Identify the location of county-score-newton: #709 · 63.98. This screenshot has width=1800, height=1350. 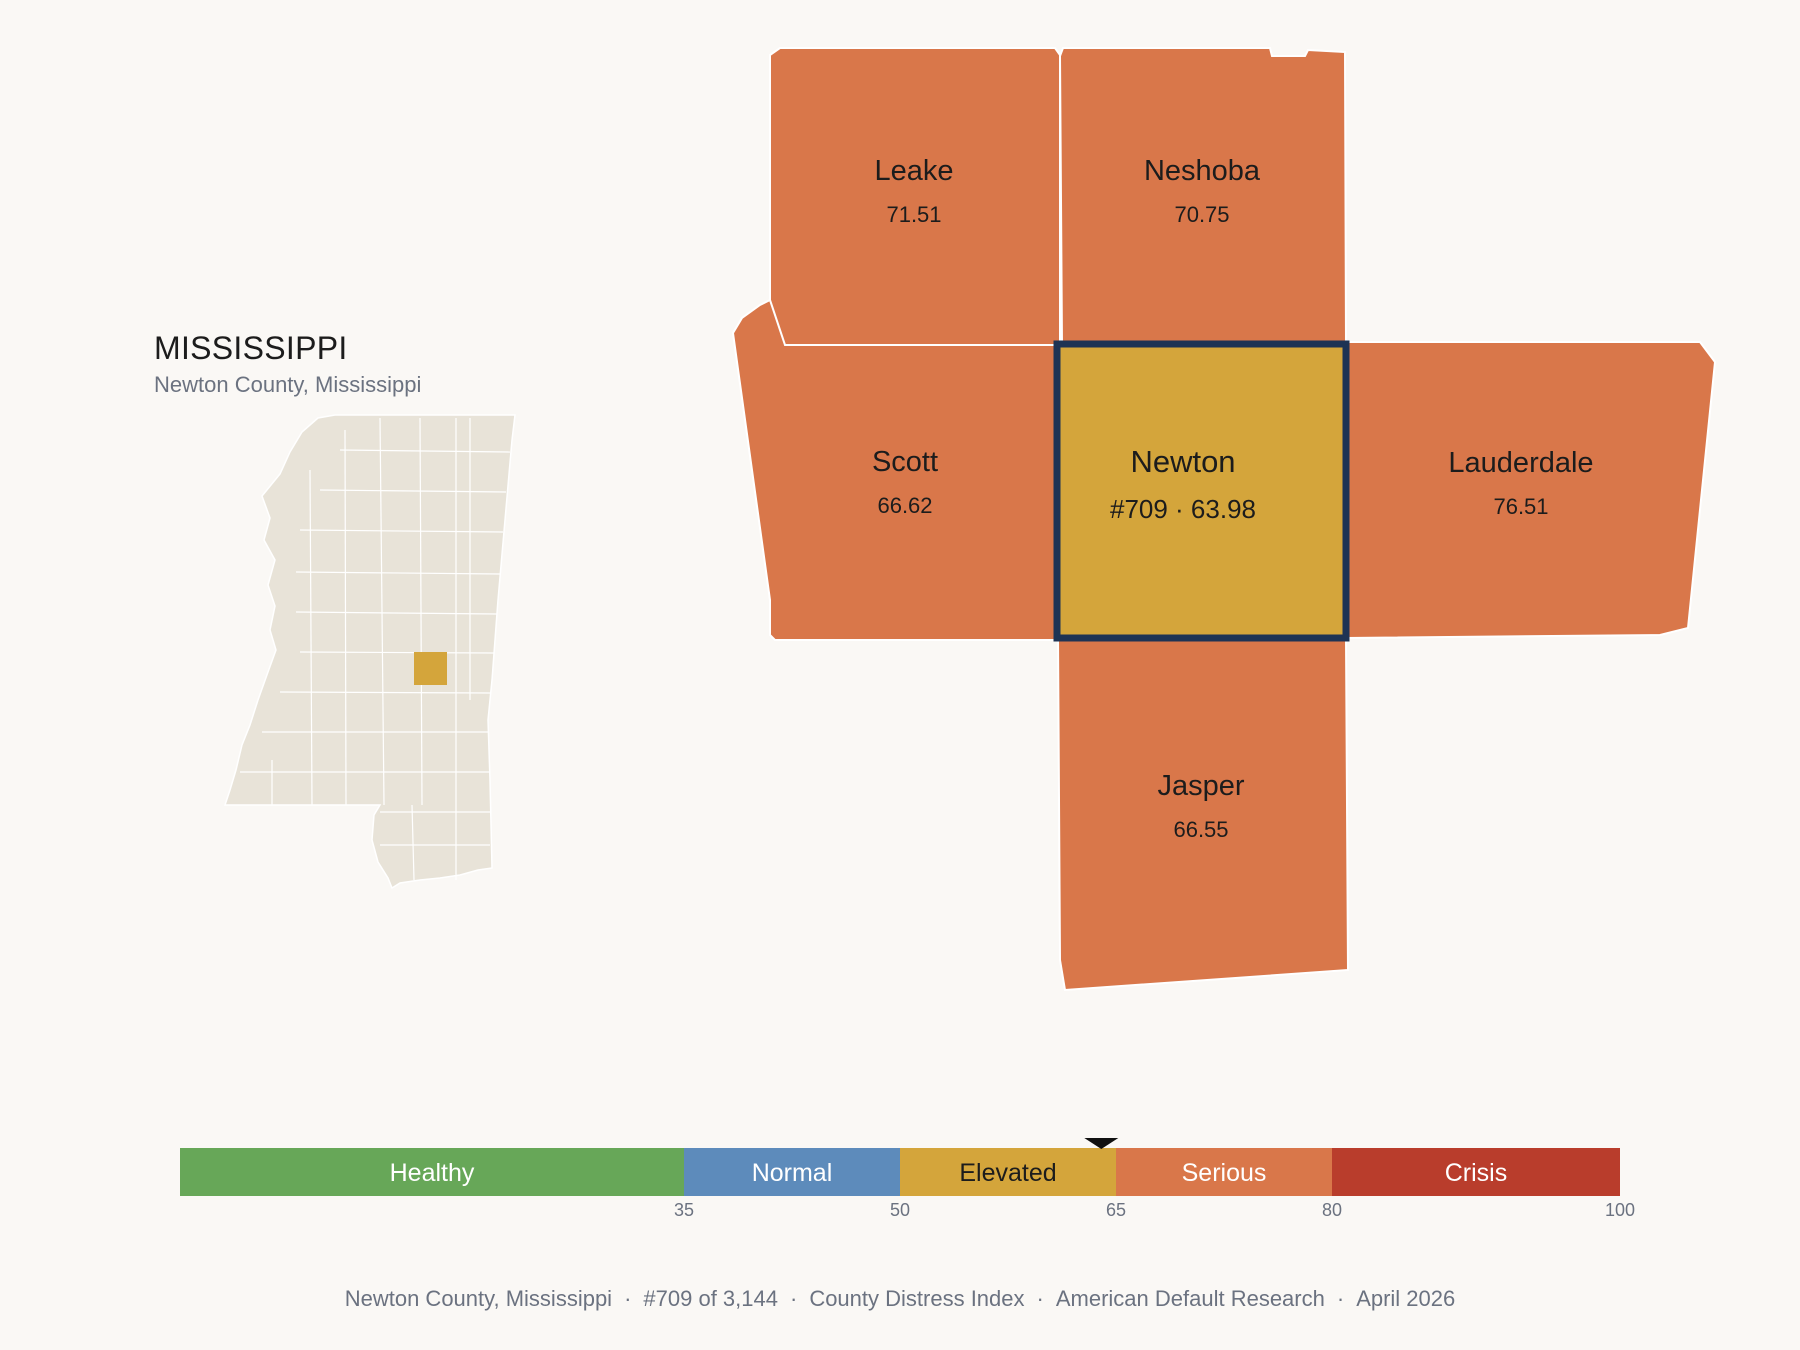
(1183, 509).